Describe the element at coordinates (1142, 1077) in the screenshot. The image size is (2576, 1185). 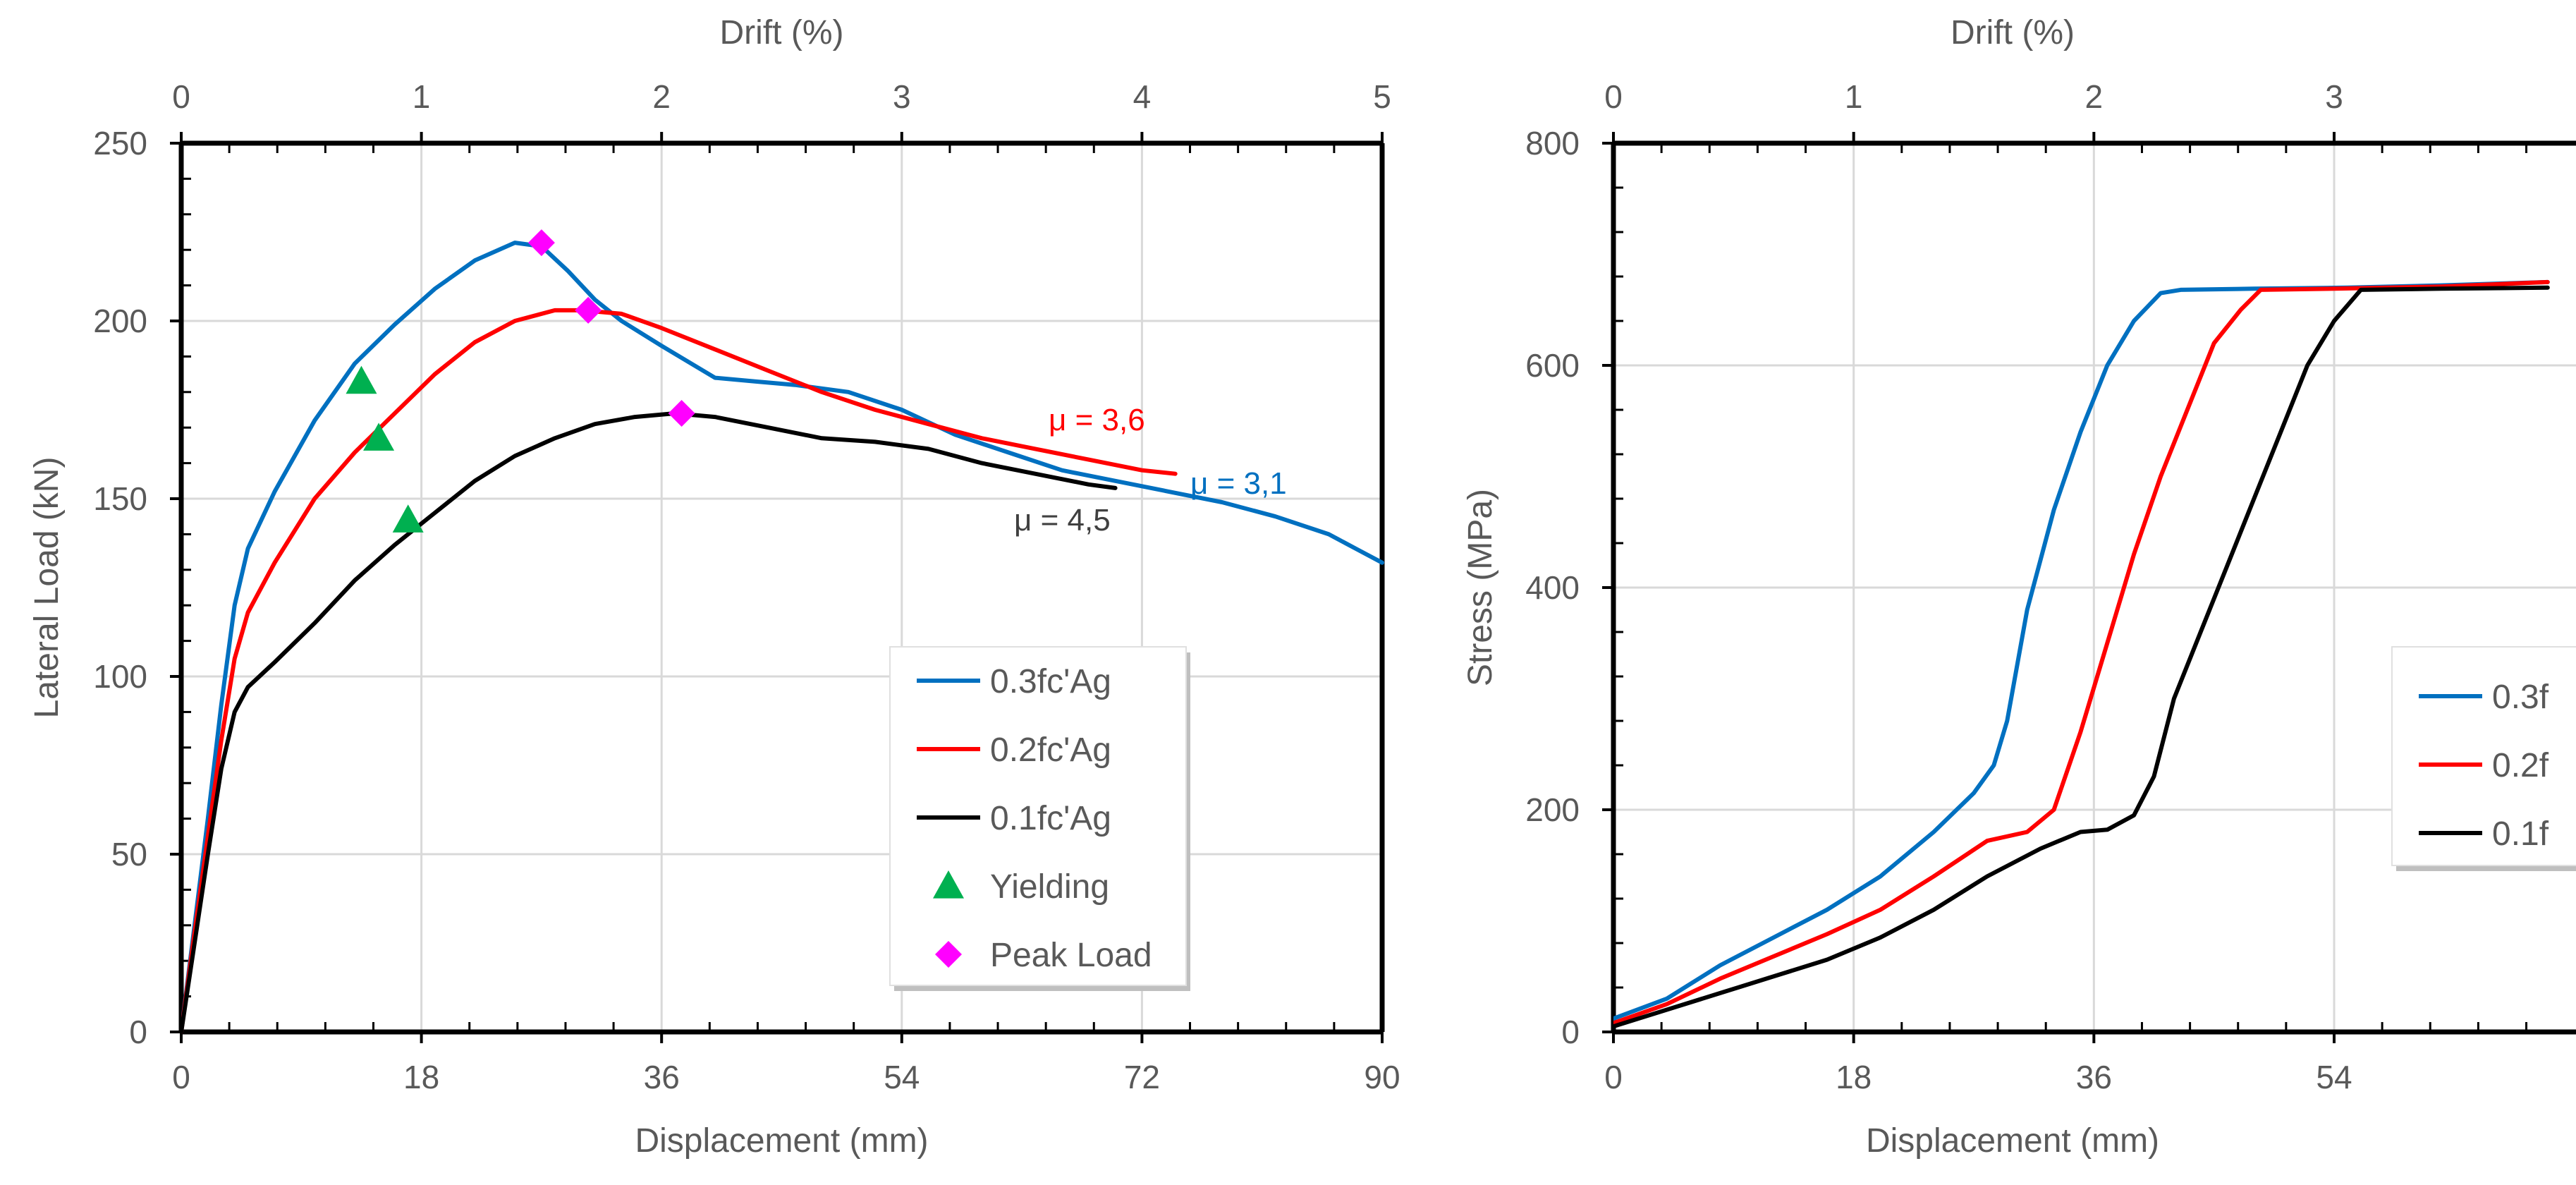
I see `x-tick-label: 72` at that location.